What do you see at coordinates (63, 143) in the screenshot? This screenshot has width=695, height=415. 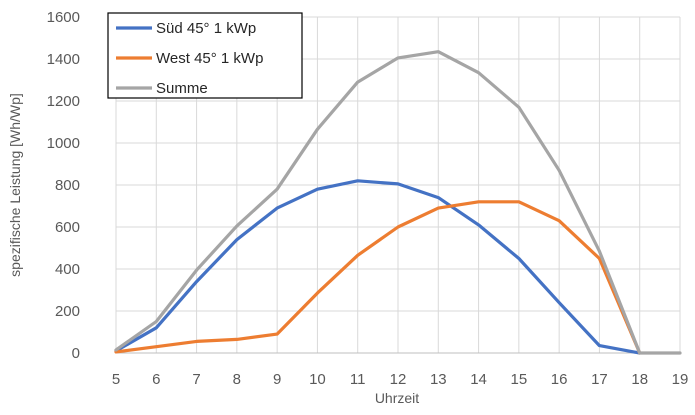 I see `y-tick-label: 1000` at bounding box center [63, 143].